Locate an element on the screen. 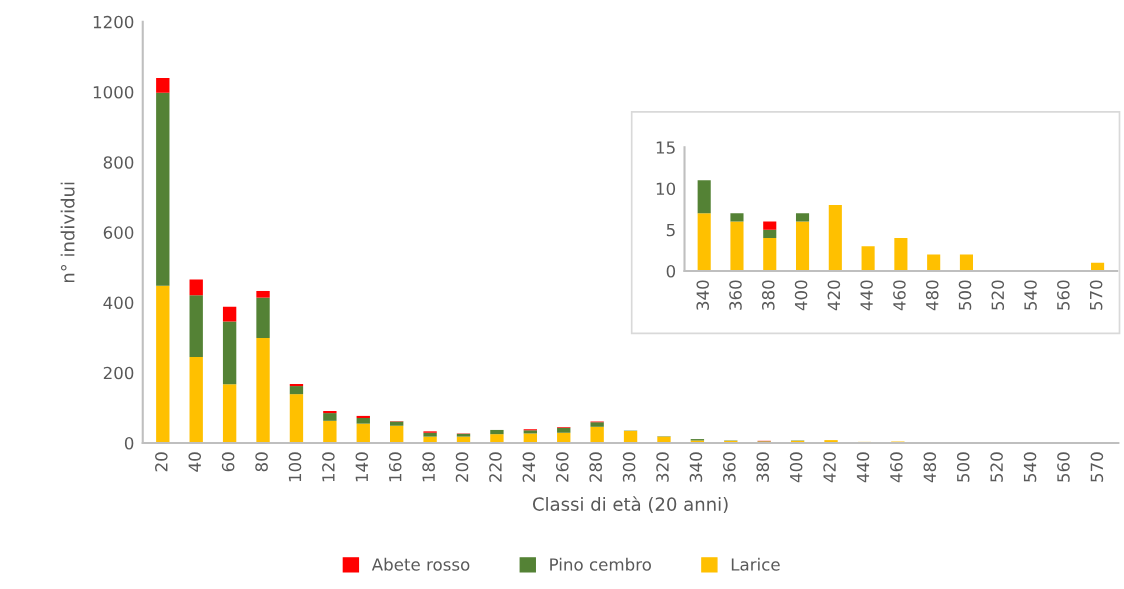 The image size is (1124, 589). x-tick-label: 220 is located at coordinates (495, 467).